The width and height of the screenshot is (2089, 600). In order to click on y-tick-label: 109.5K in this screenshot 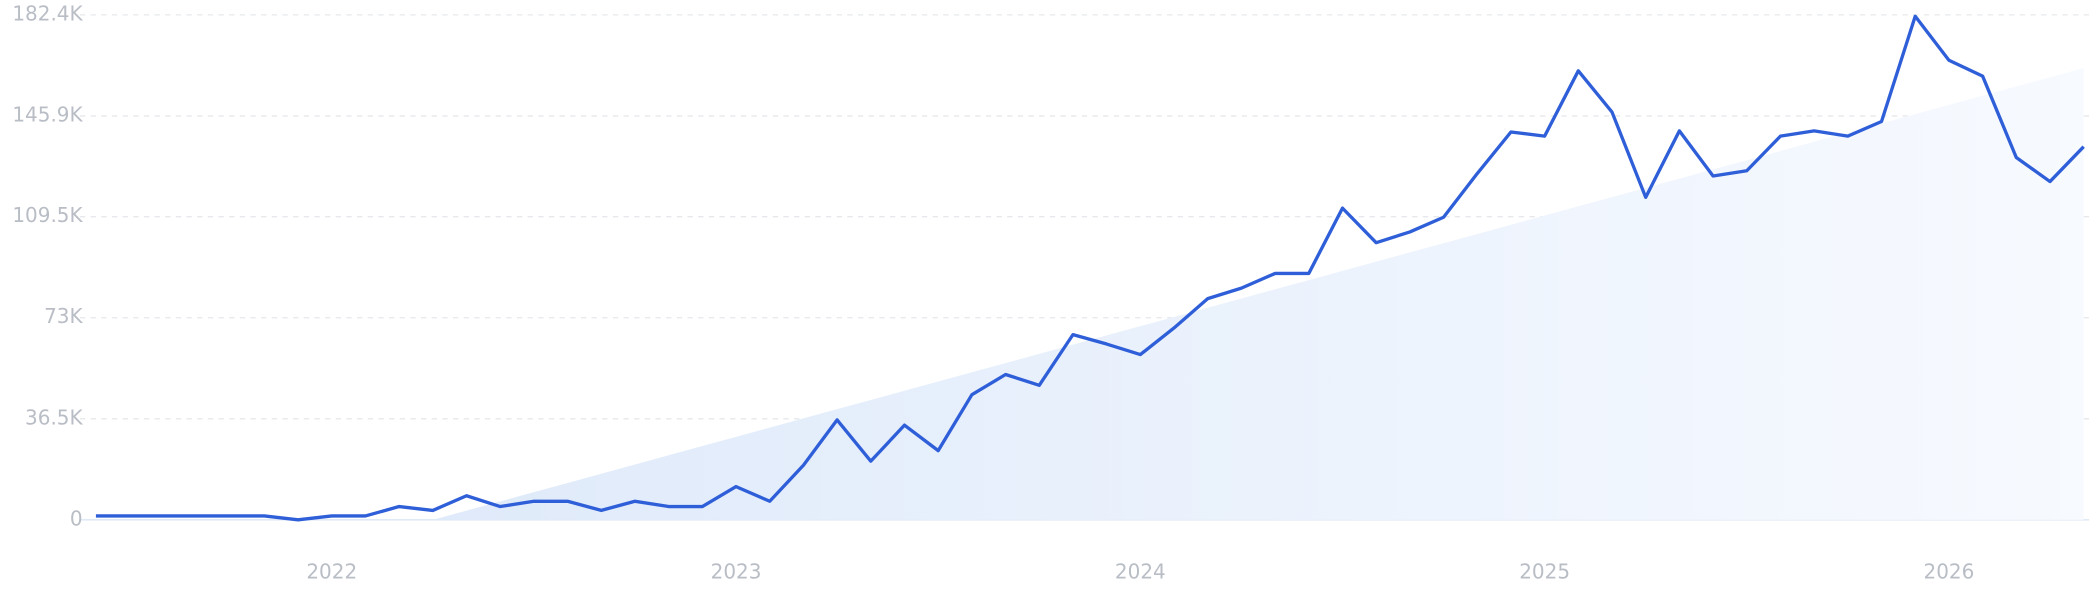, I will do `click(47, 215)`.